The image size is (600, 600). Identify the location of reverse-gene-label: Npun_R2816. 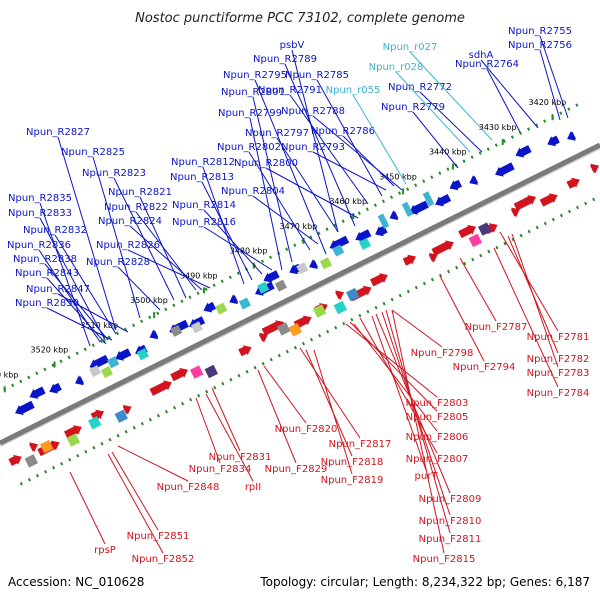
(204, 222).